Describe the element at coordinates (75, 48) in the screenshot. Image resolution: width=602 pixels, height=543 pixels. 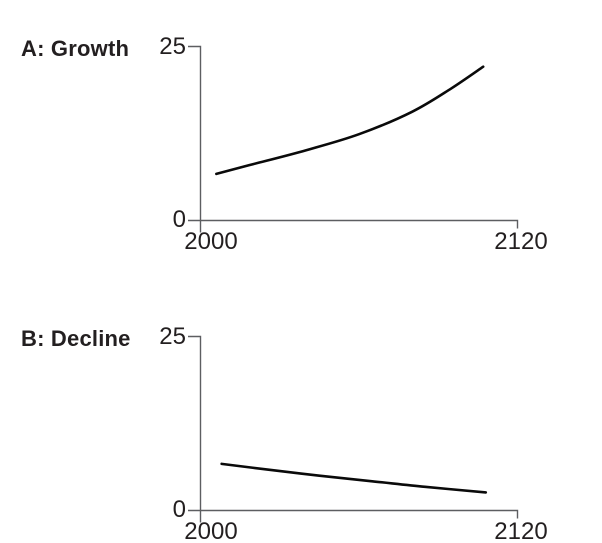
I see `chart-title-growth: A: Growth` at that location.